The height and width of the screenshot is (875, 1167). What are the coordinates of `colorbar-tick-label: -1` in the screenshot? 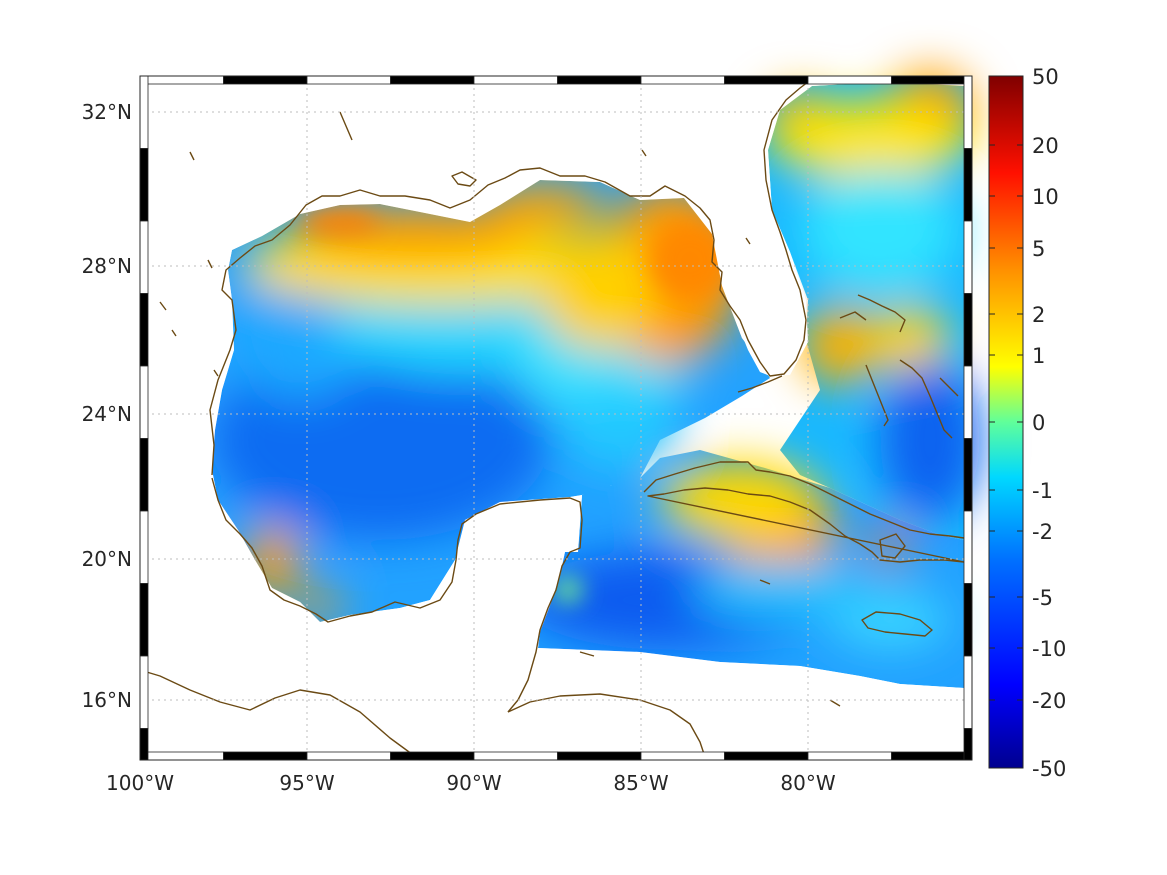 It's located at (1042, 491).